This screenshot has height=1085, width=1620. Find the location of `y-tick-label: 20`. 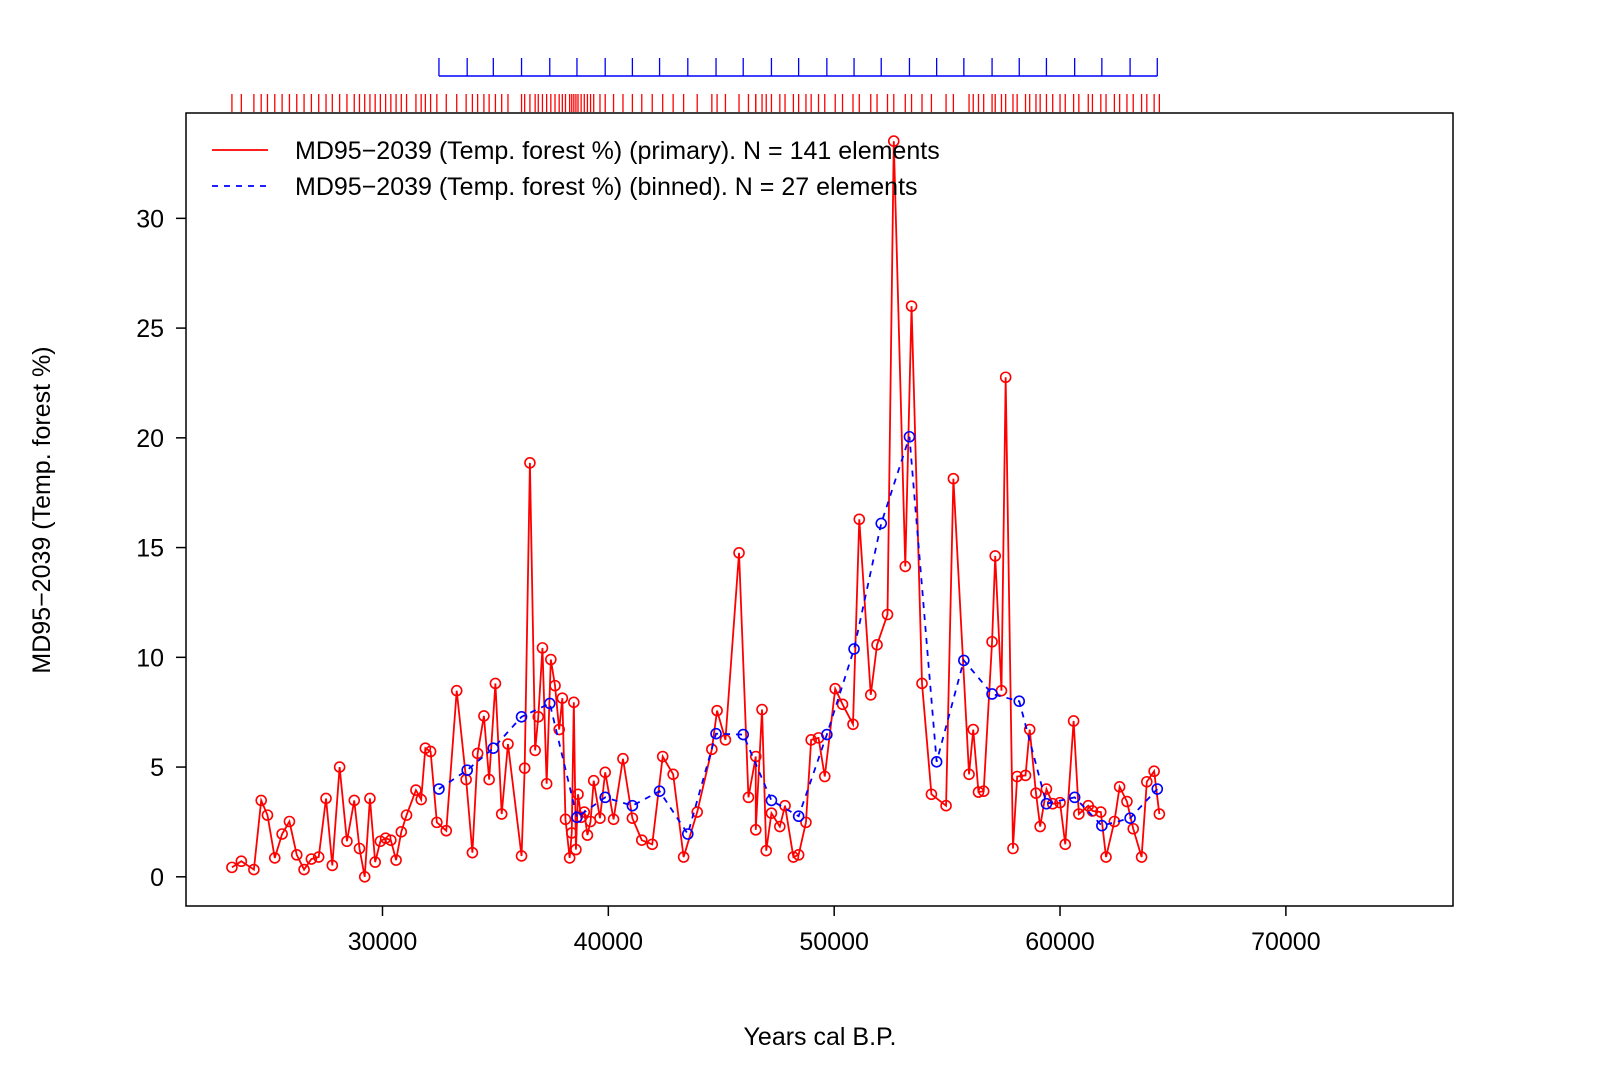

y-tick-label: 20 is located at coordinates (150, 439).